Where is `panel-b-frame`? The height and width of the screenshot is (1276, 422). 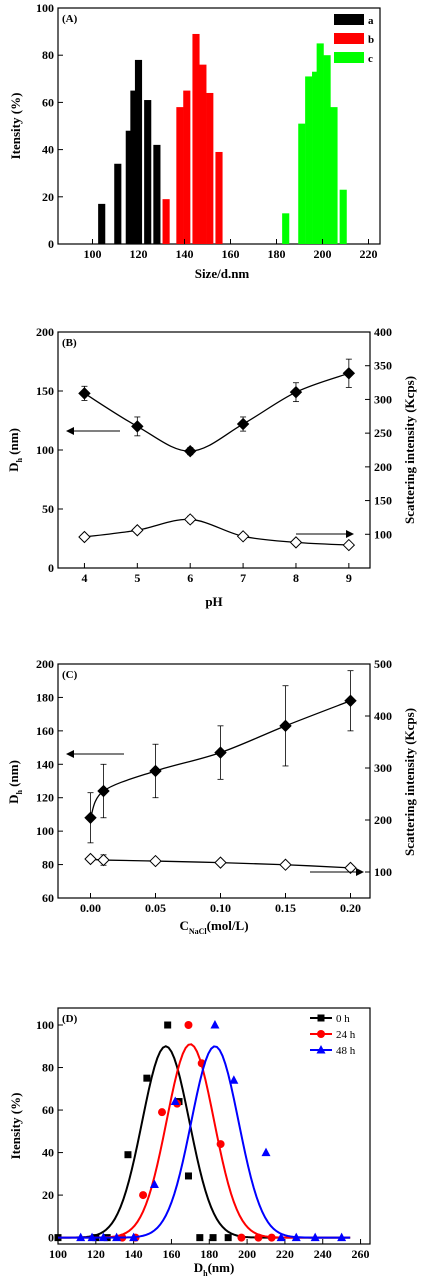 panel-b-frame is located at coordinates (214, 450).